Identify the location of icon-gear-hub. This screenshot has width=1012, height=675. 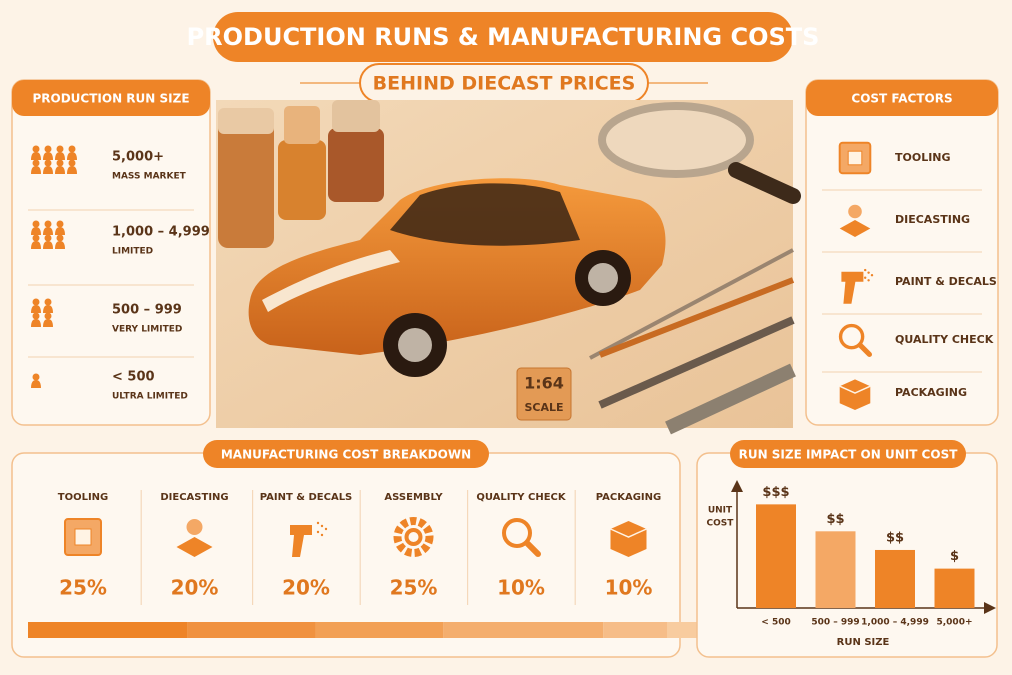
(413, 537).